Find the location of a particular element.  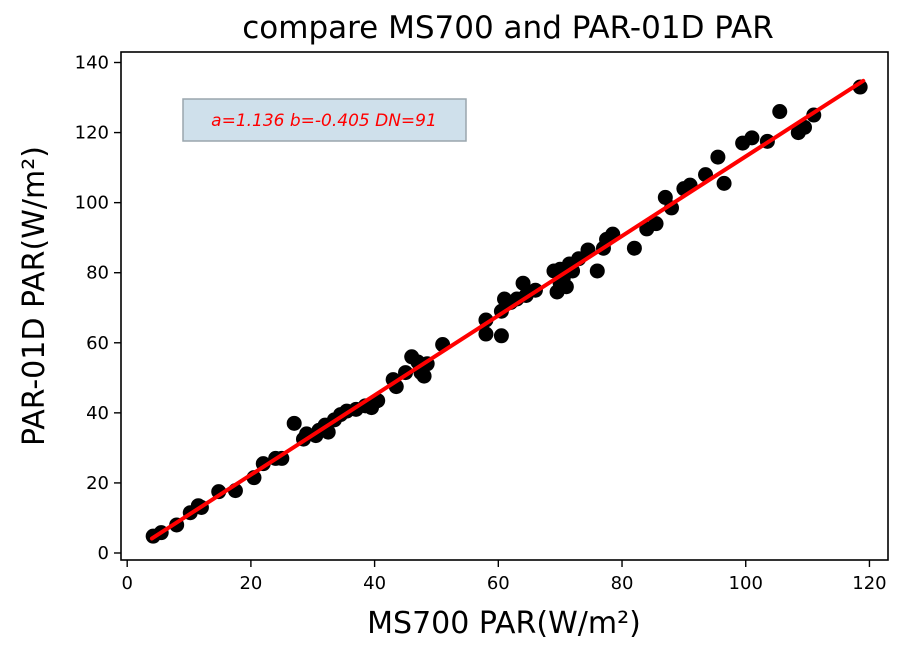

y-tick-label: 80 is located at coordinates (97, 273).